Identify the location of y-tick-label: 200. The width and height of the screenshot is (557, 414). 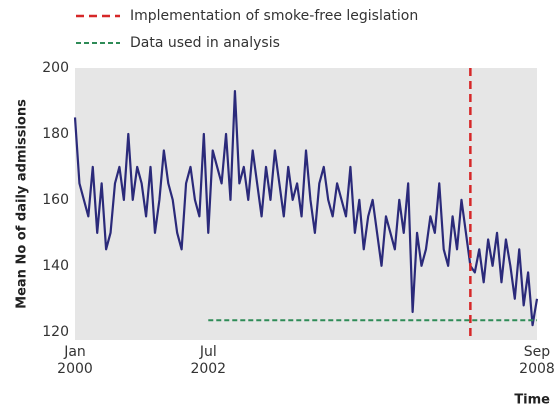
(55, 68).